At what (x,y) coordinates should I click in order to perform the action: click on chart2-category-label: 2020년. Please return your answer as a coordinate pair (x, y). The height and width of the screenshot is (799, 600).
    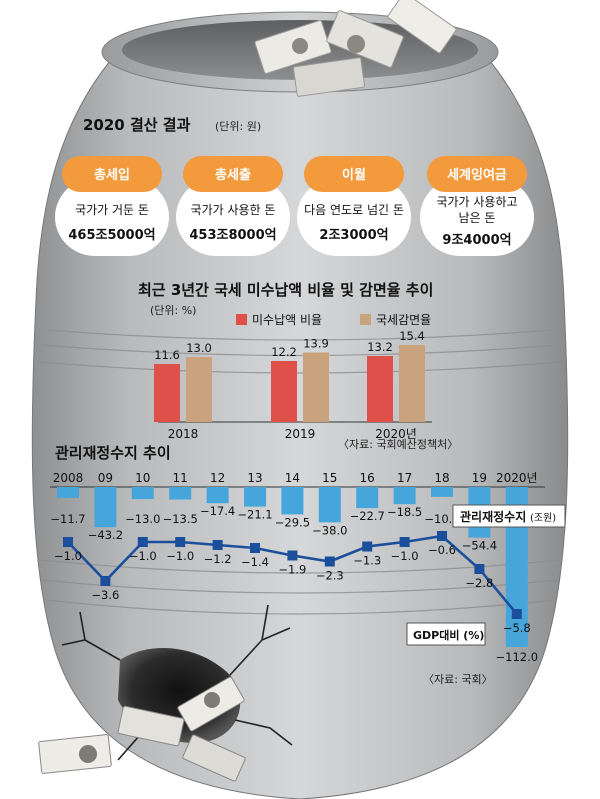
    Looking at the image, I should click on (396, 434).